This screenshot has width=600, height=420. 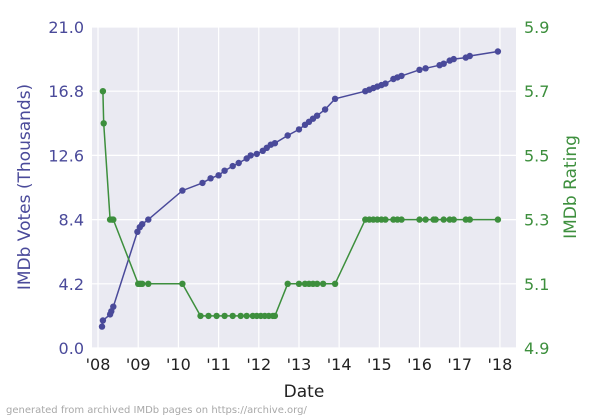 What do you see at coordinates (138, 364) in the screenshot?
I see `x-tick-label: '09` at bounding box center [138, 364].